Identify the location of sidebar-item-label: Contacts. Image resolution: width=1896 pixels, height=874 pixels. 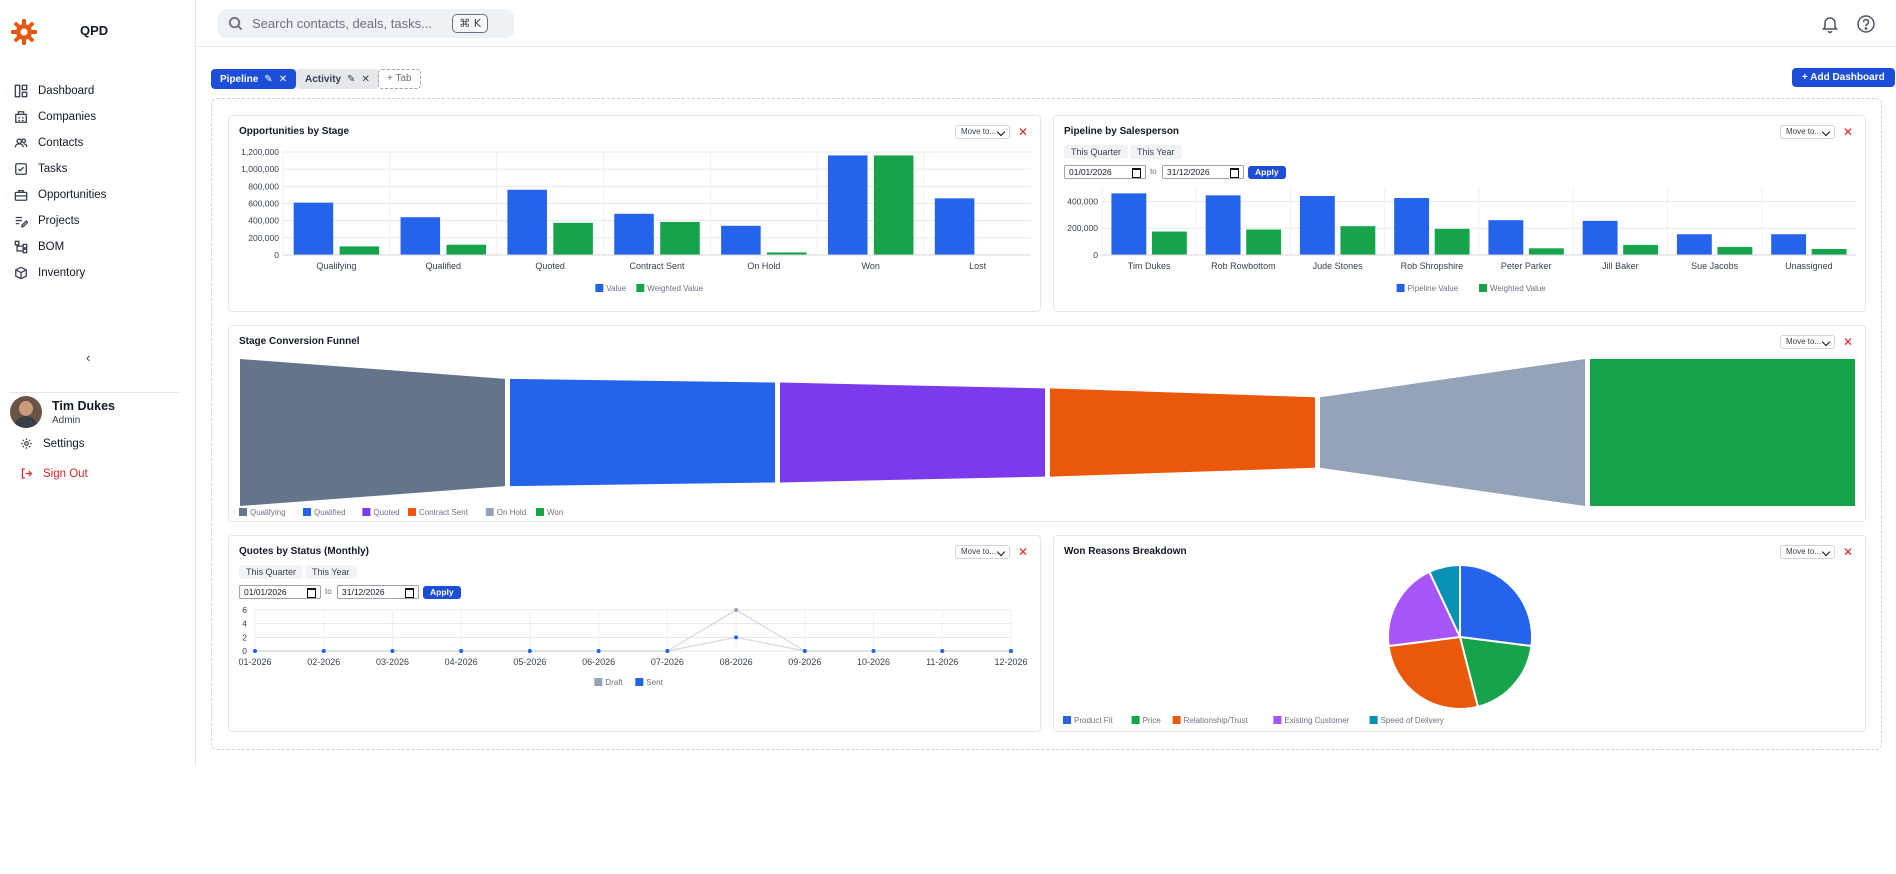
(61, 143).